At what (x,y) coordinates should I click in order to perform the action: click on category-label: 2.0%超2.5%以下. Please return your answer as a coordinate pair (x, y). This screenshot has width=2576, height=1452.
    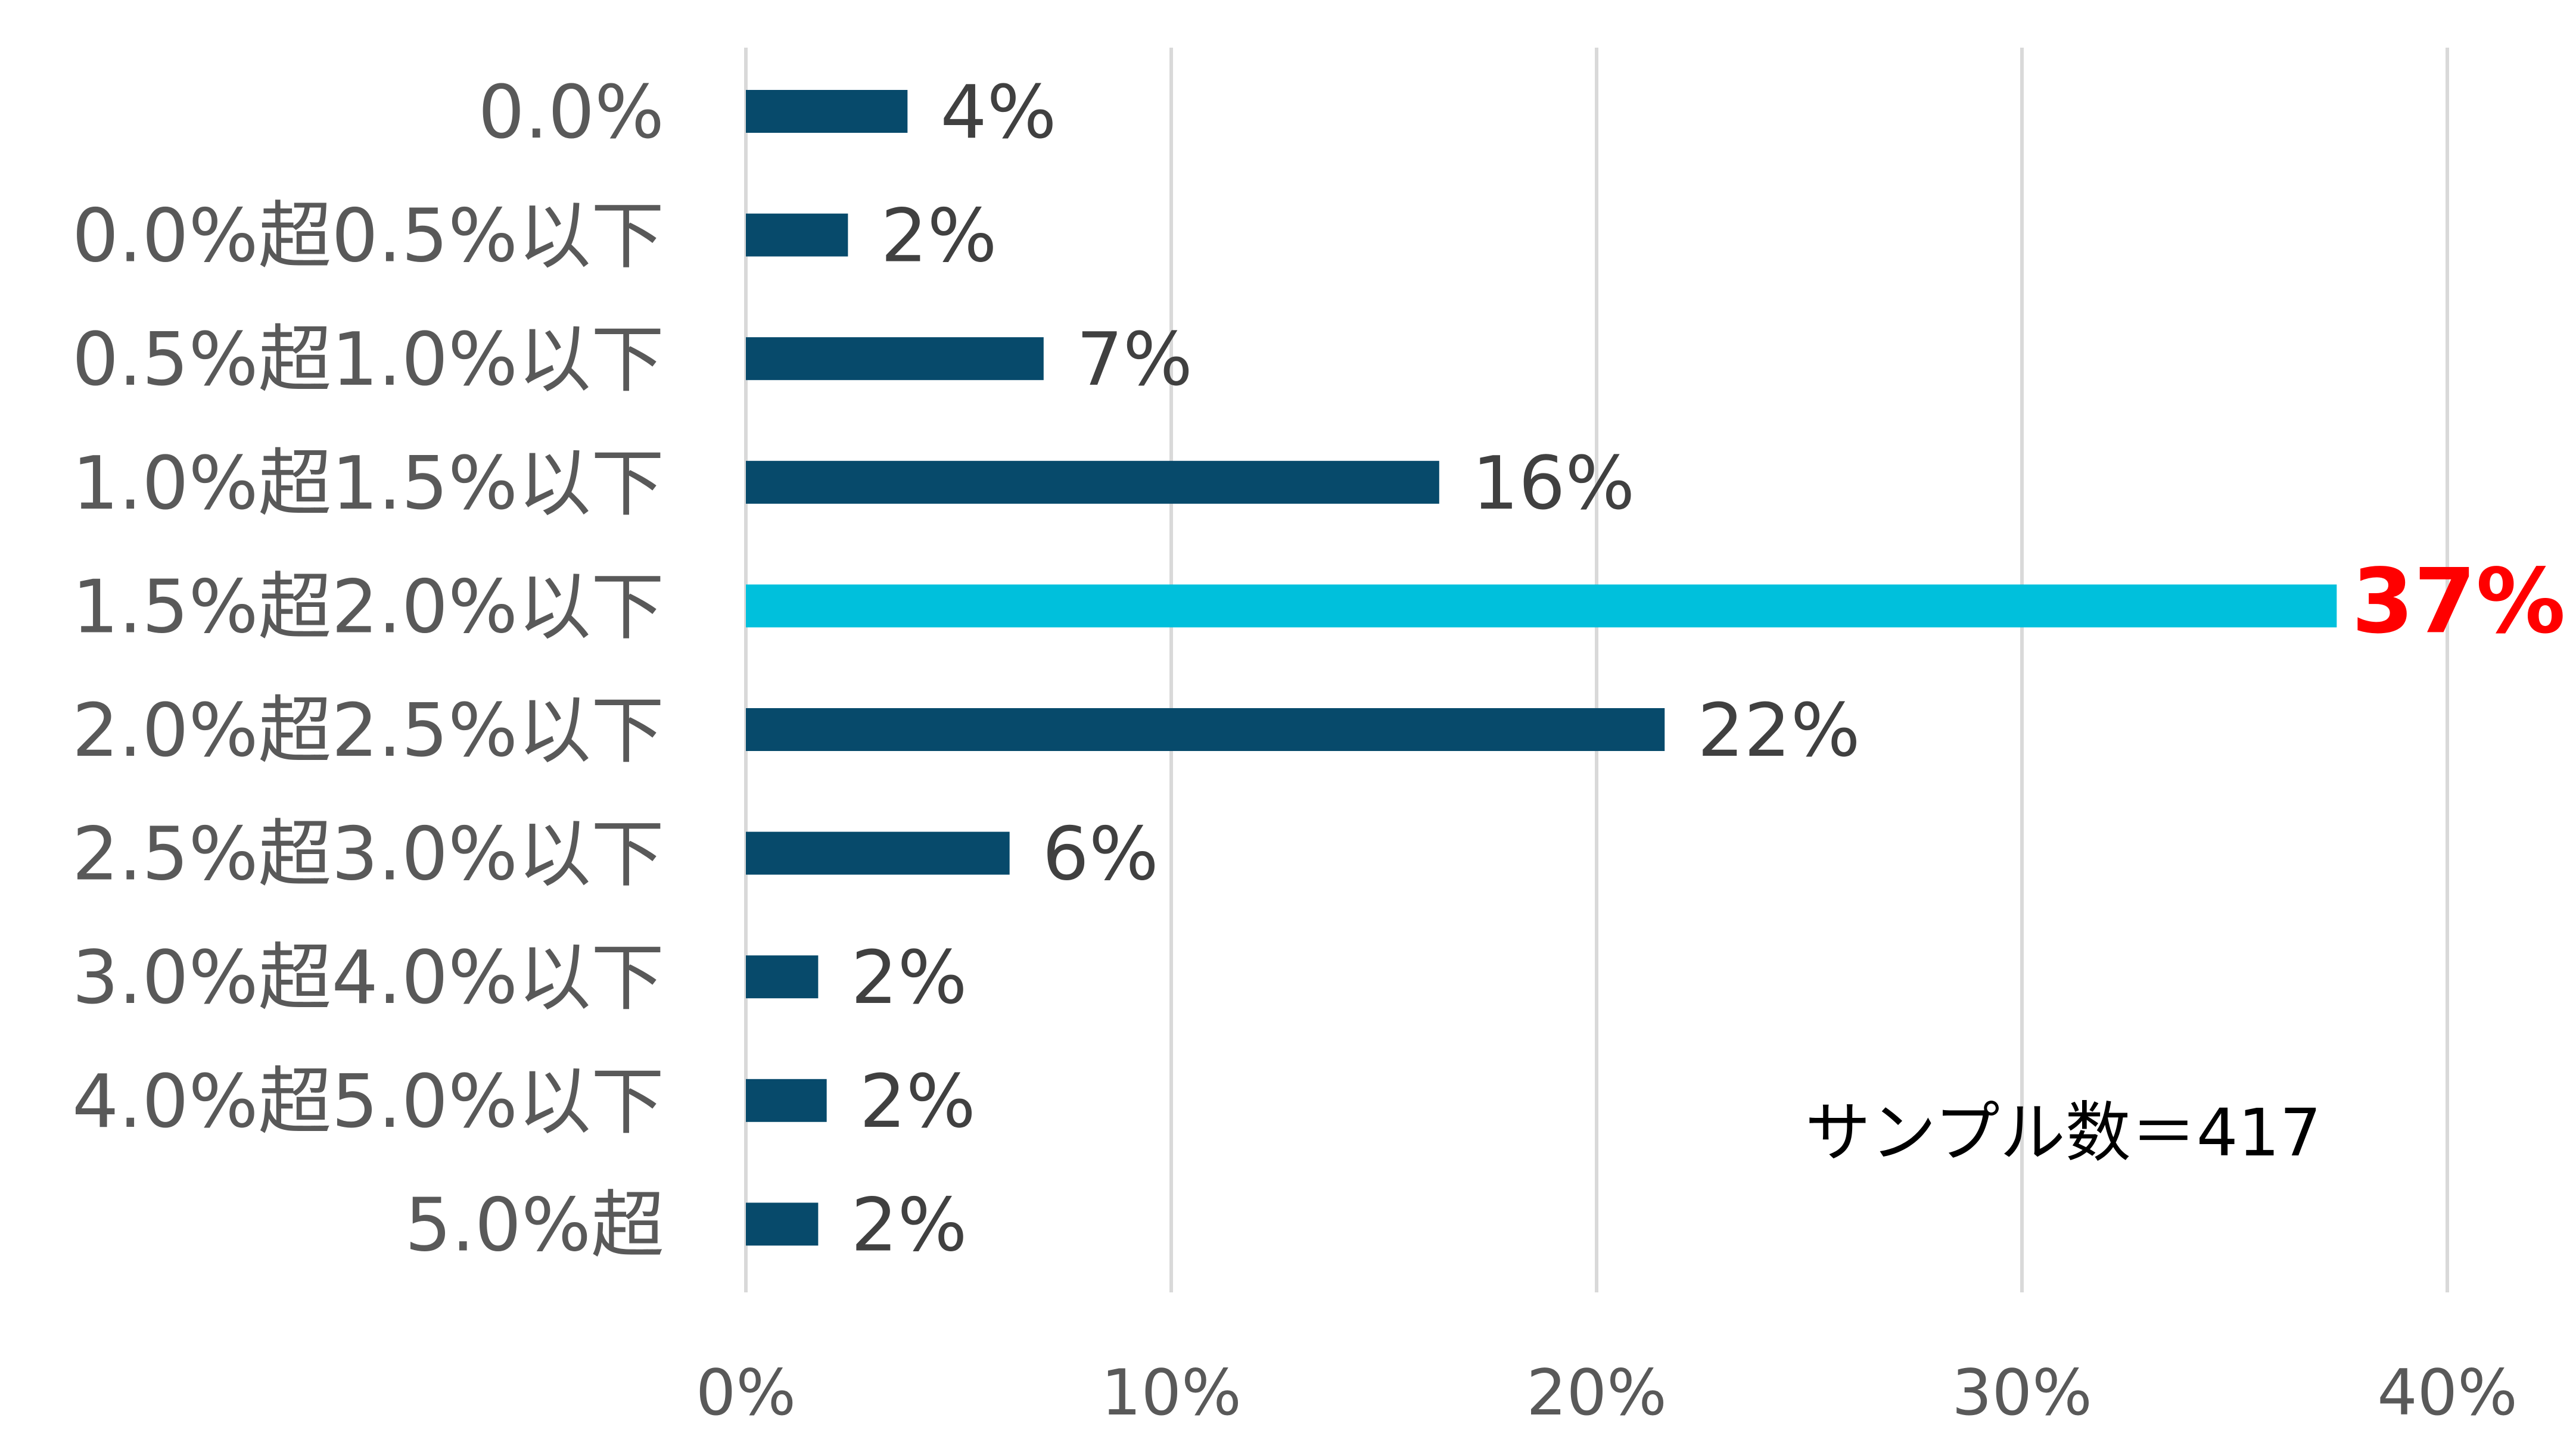
    Looking at the image, I should click on (368, 731).